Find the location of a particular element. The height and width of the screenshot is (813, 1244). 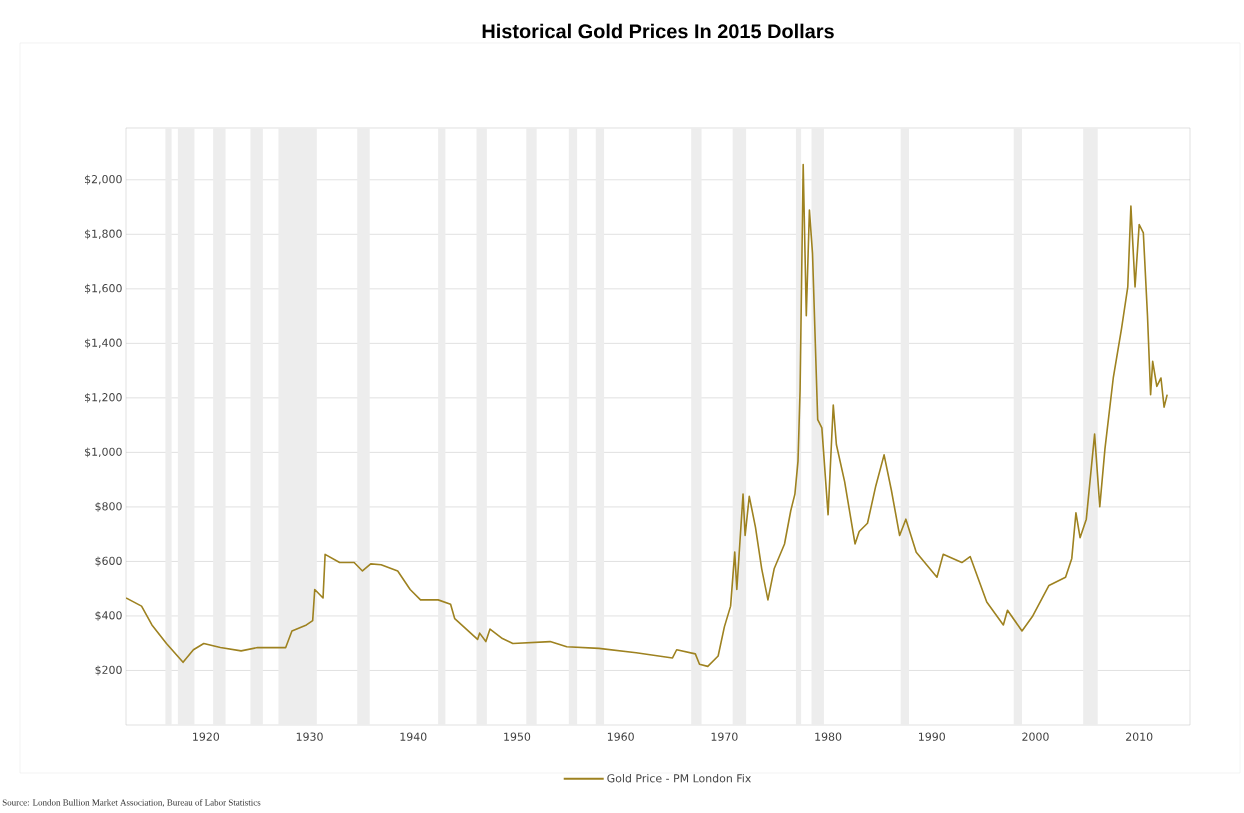

y-tick-label: $1,200 is located at coordinates (103, 397).